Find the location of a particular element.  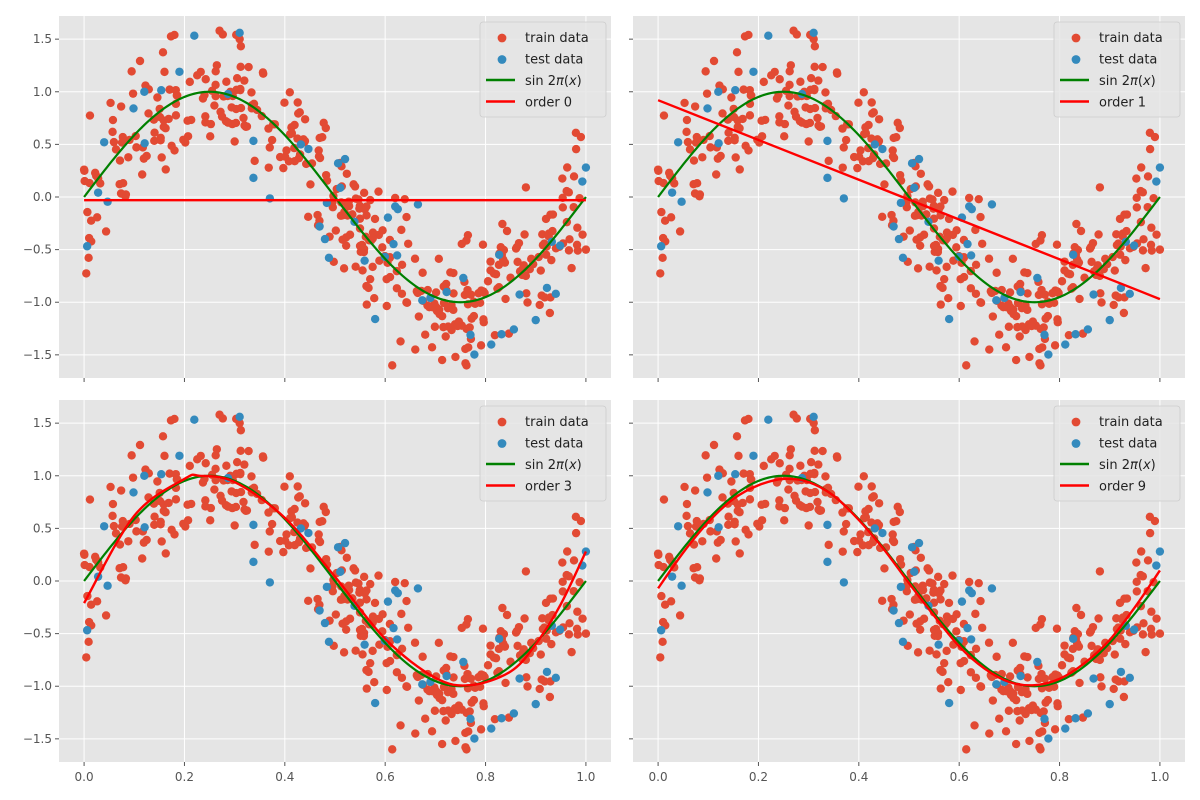

legend-frame is located at coordinates (543, 453).